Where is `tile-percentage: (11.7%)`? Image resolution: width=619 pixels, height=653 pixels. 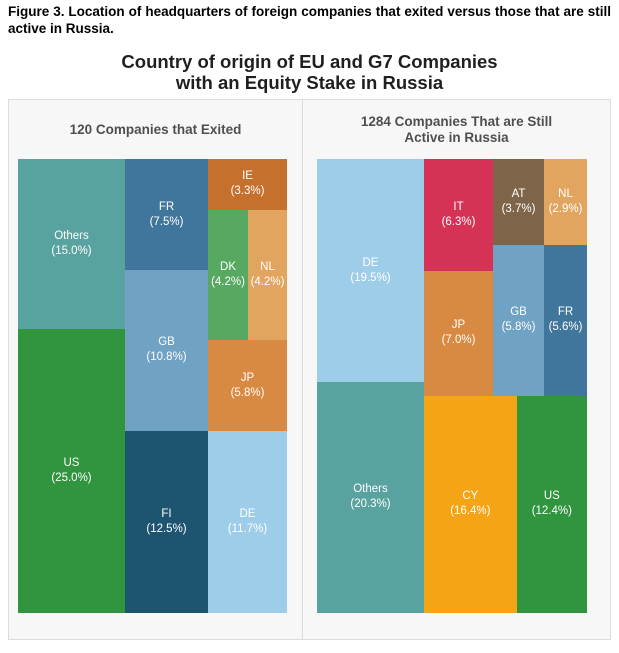
tile-percentage: (11.7%) is located at coordinates (247, 528).